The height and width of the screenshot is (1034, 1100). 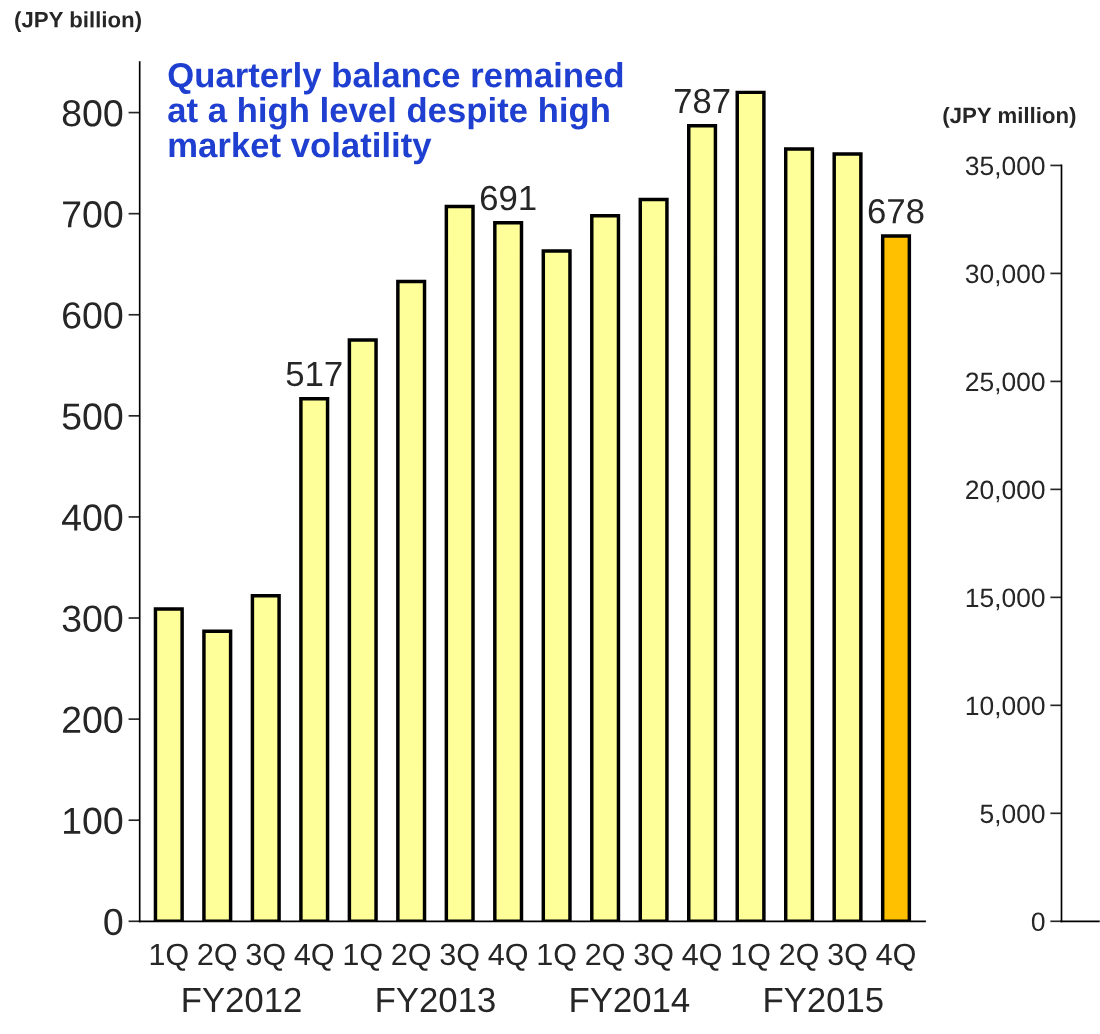 What do you see at coordinates (93, 214) in the screenshot?
I see `y-tick-label: 700` at bounding box center [93, 214].